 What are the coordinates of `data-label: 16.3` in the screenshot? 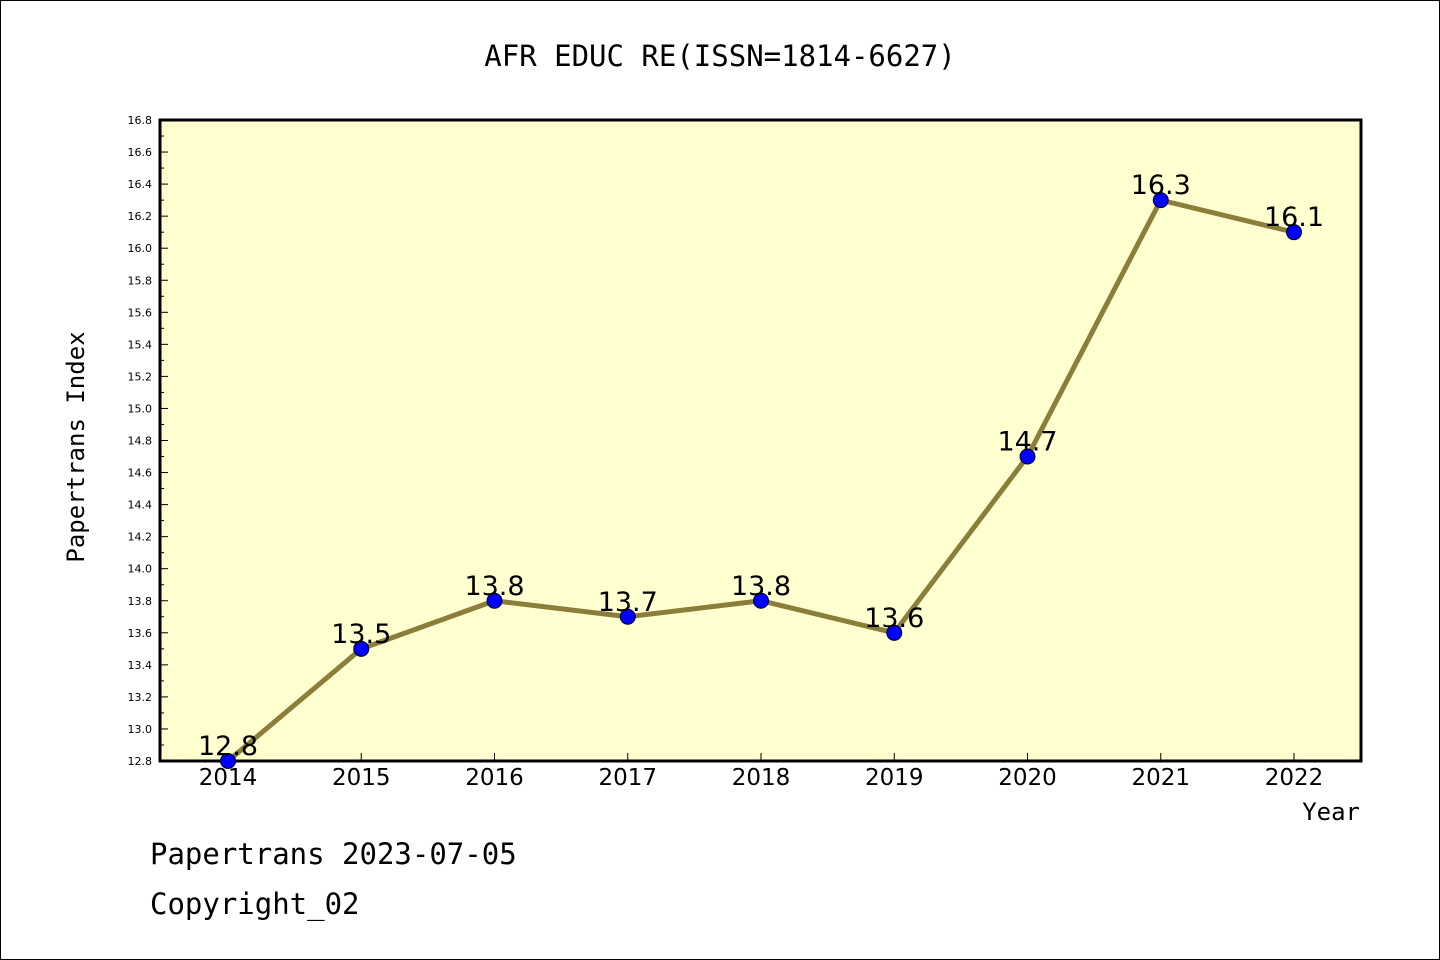 It's located at (1161, 185).